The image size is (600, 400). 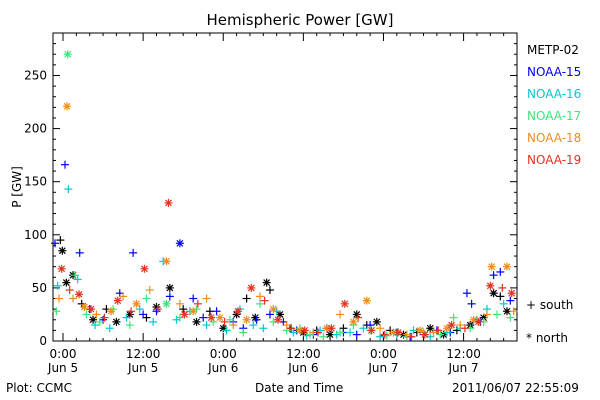 What do you see at coordinates (35, 235) in the screenshot?
I see `y-tick-label: 100` at bounding box center [35, 235].